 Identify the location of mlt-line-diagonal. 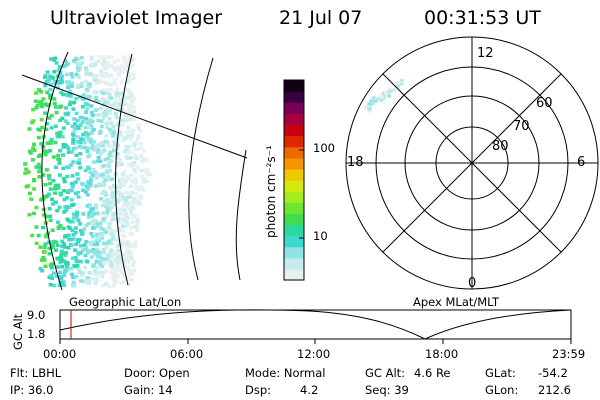
(472, 163).